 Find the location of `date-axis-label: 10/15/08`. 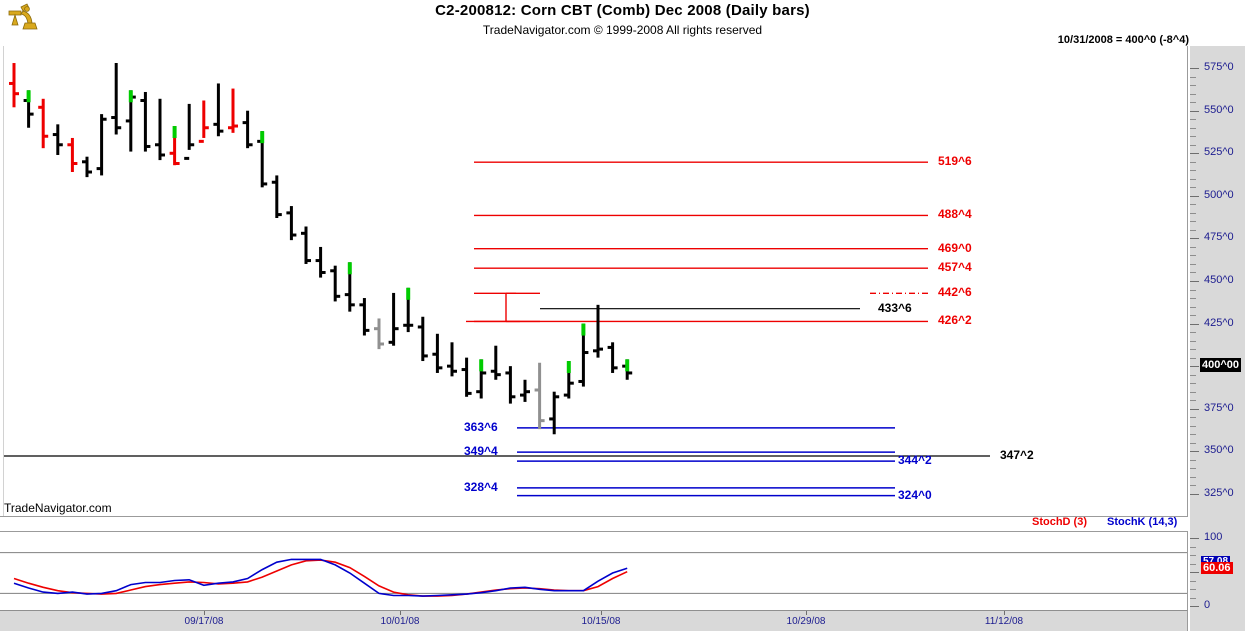

date-axis-label: 10/15/08 is located at coordinates (601, 621).